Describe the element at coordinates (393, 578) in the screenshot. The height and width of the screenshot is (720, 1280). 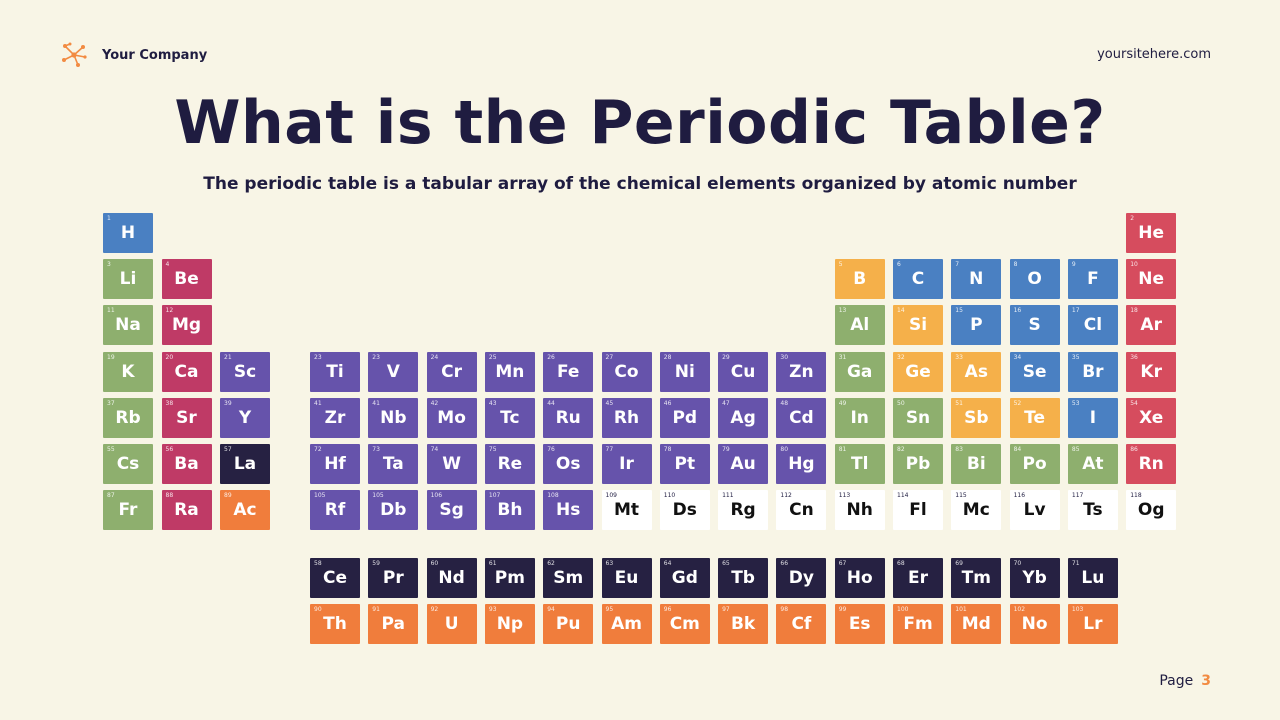
I see `element-tile-pr: 59 Pr` at that location.